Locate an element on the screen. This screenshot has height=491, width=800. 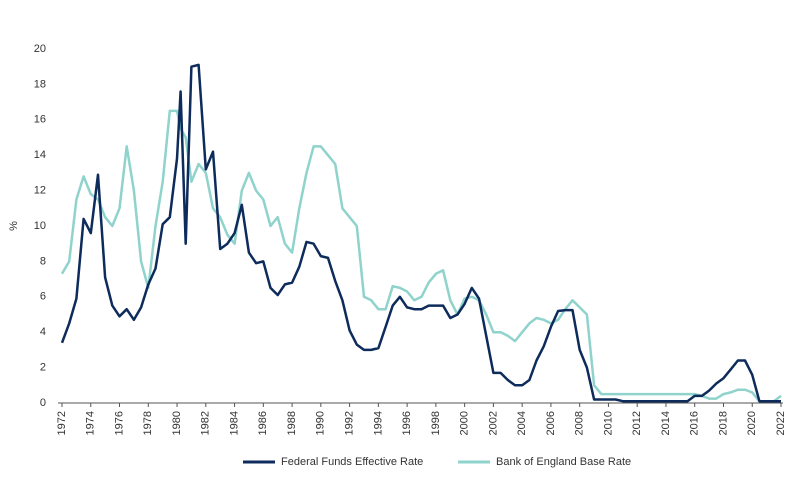
x-tick-label: 1996 is located at coordinates (407, 423).